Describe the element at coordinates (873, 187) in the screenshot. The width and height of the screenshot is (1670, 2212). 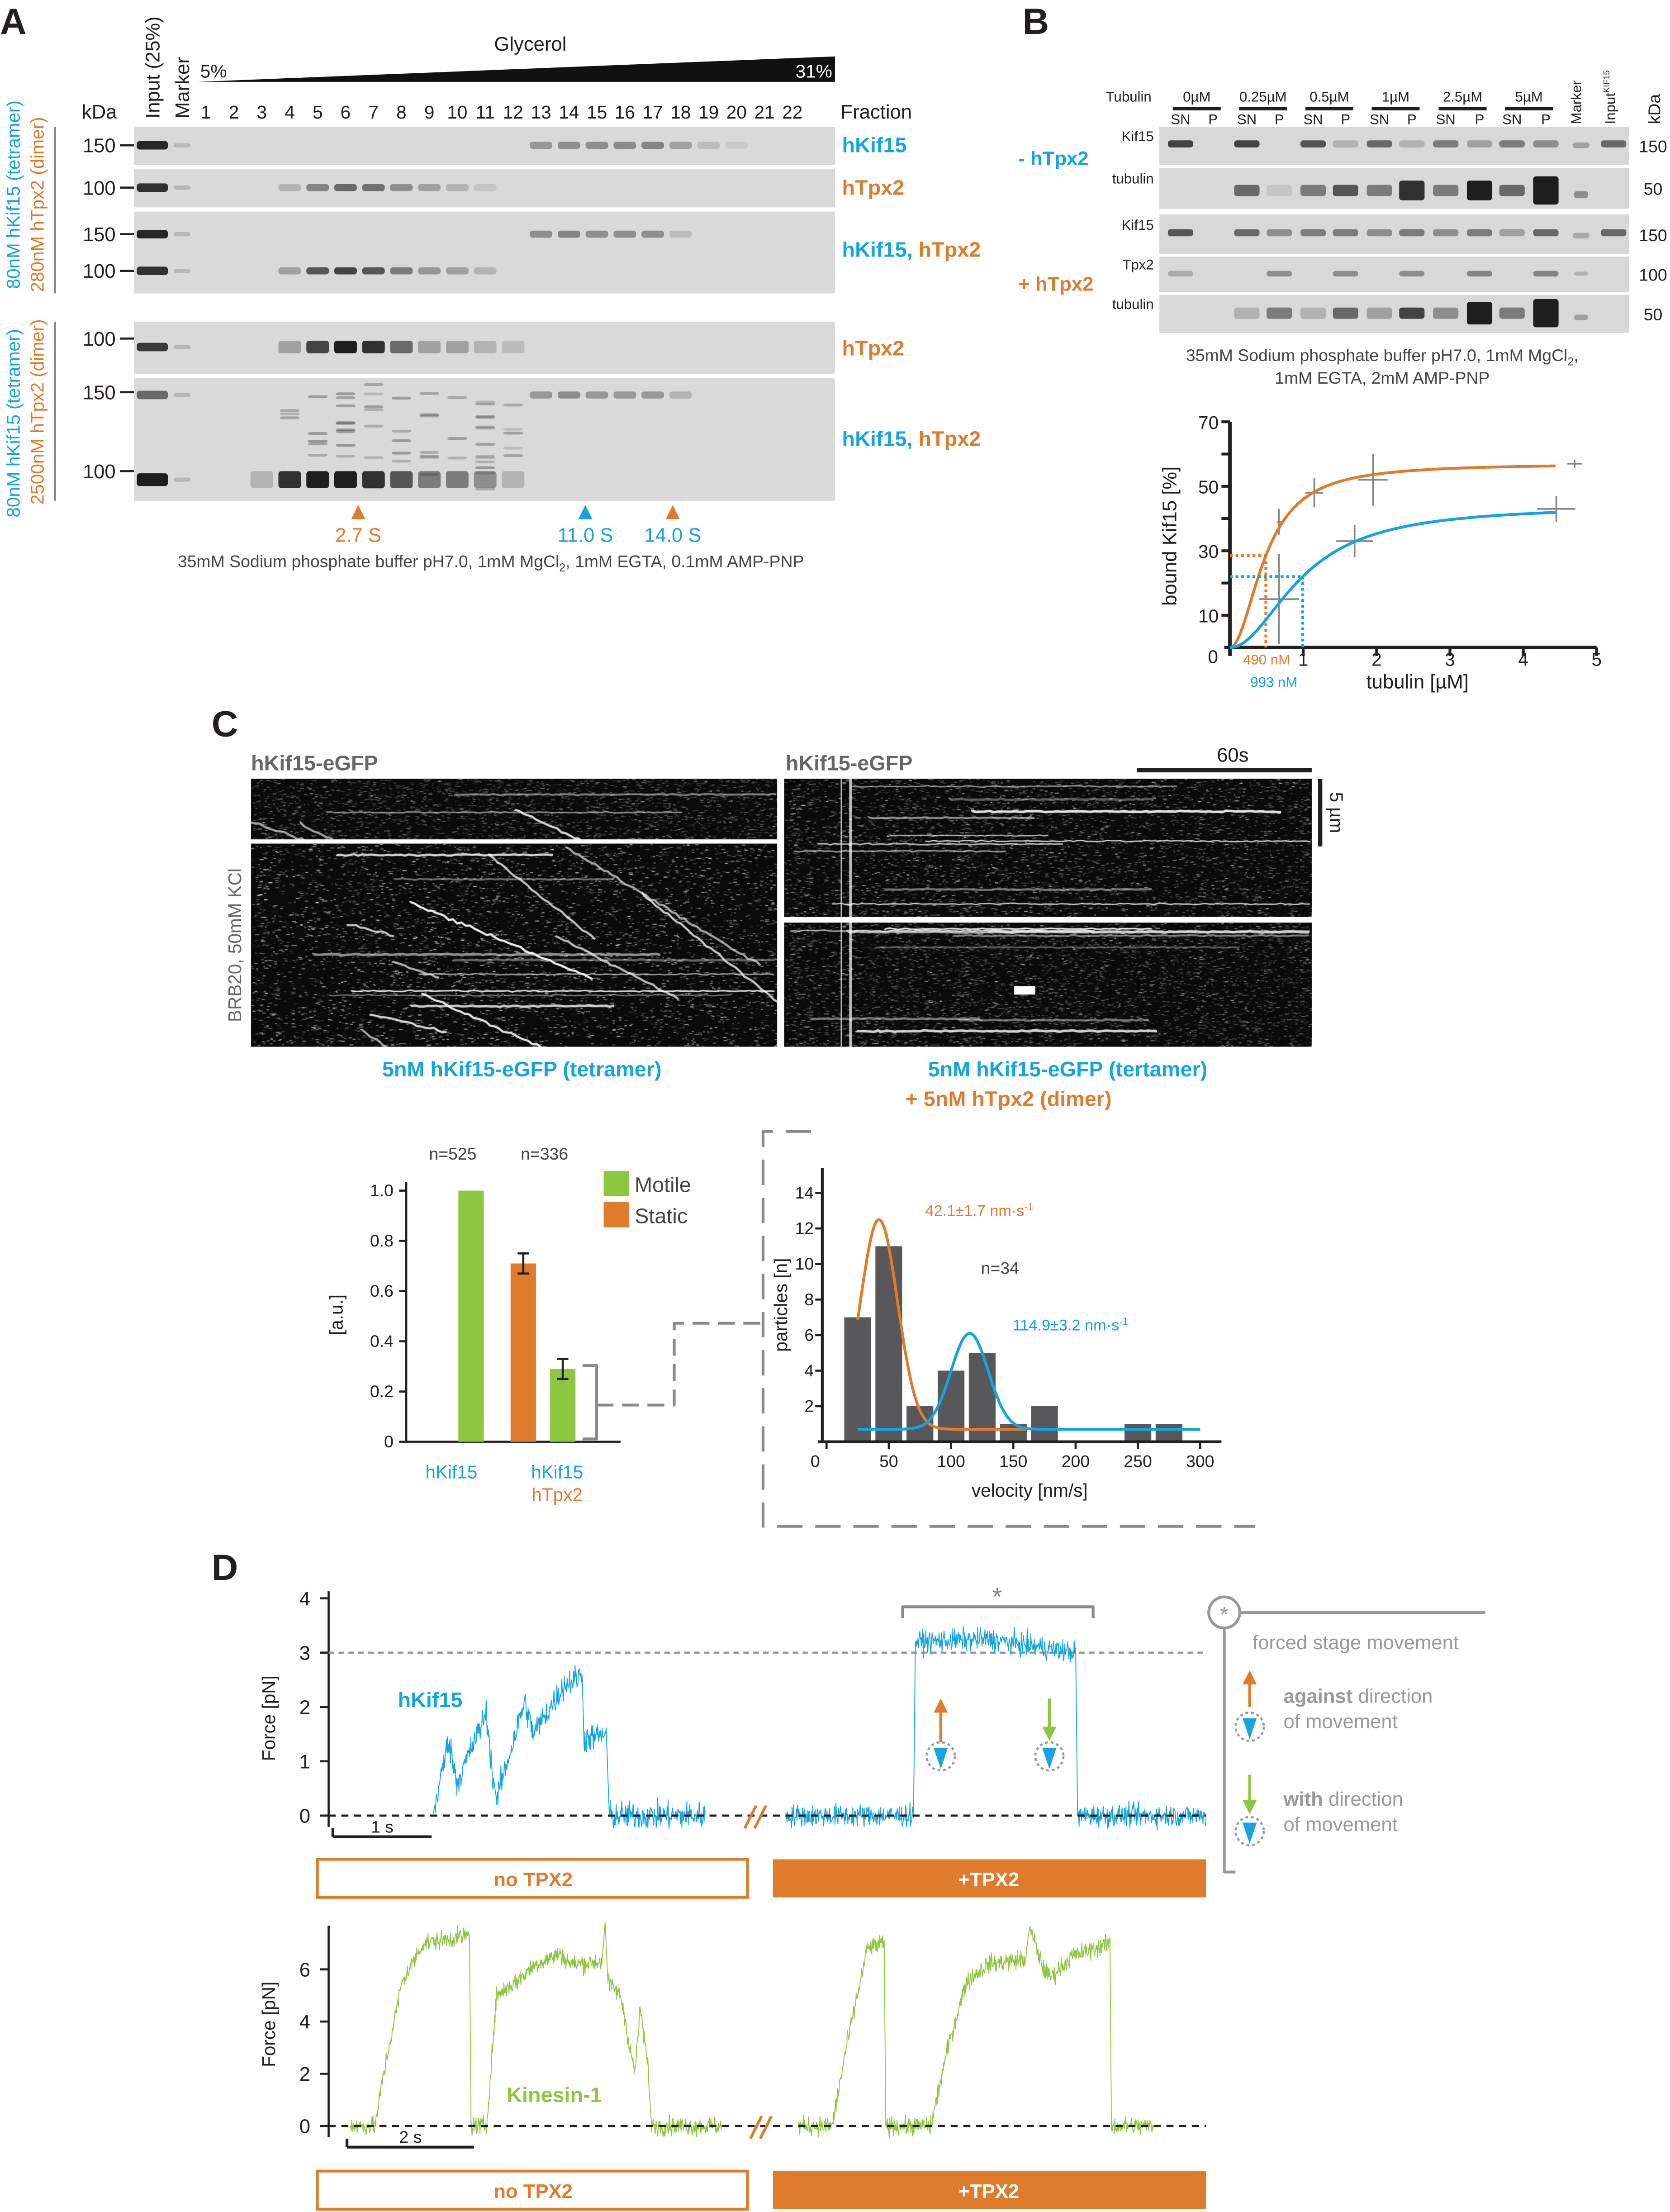
I see `row-label-htpx2: hTpx2` at that location.